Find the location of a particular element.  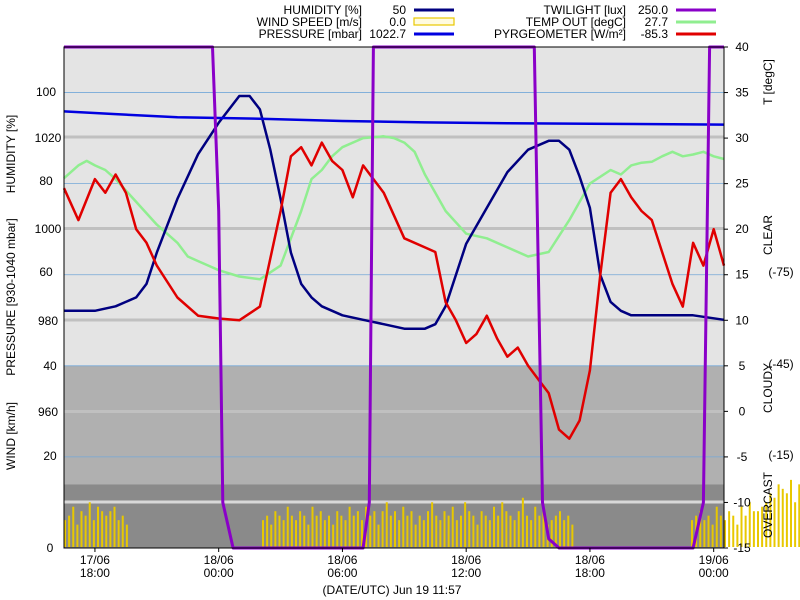

pressure-line is located at coordinates (394, 118).